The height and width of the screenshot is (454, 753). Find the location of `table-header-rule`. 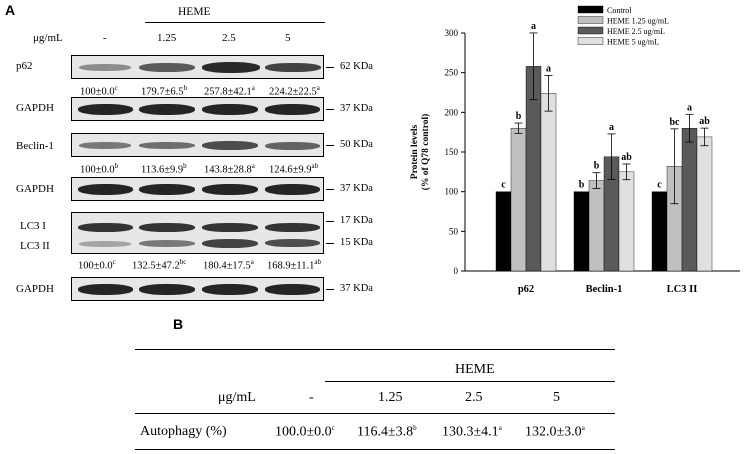

table-header-rule is located at coordinates (470, 381).